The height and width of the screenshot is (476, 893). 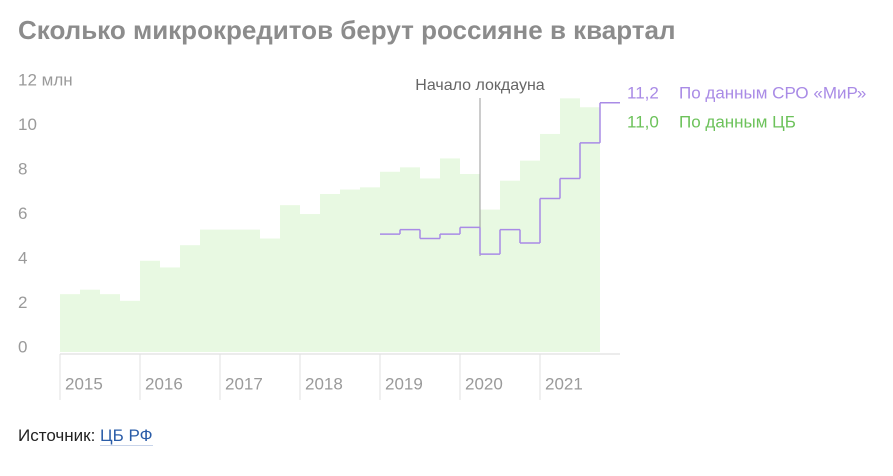 What do you see at coordinates (22, 346) in the screenshot?
I see `y-tick-label: 0` at bounding box center [22, 346].